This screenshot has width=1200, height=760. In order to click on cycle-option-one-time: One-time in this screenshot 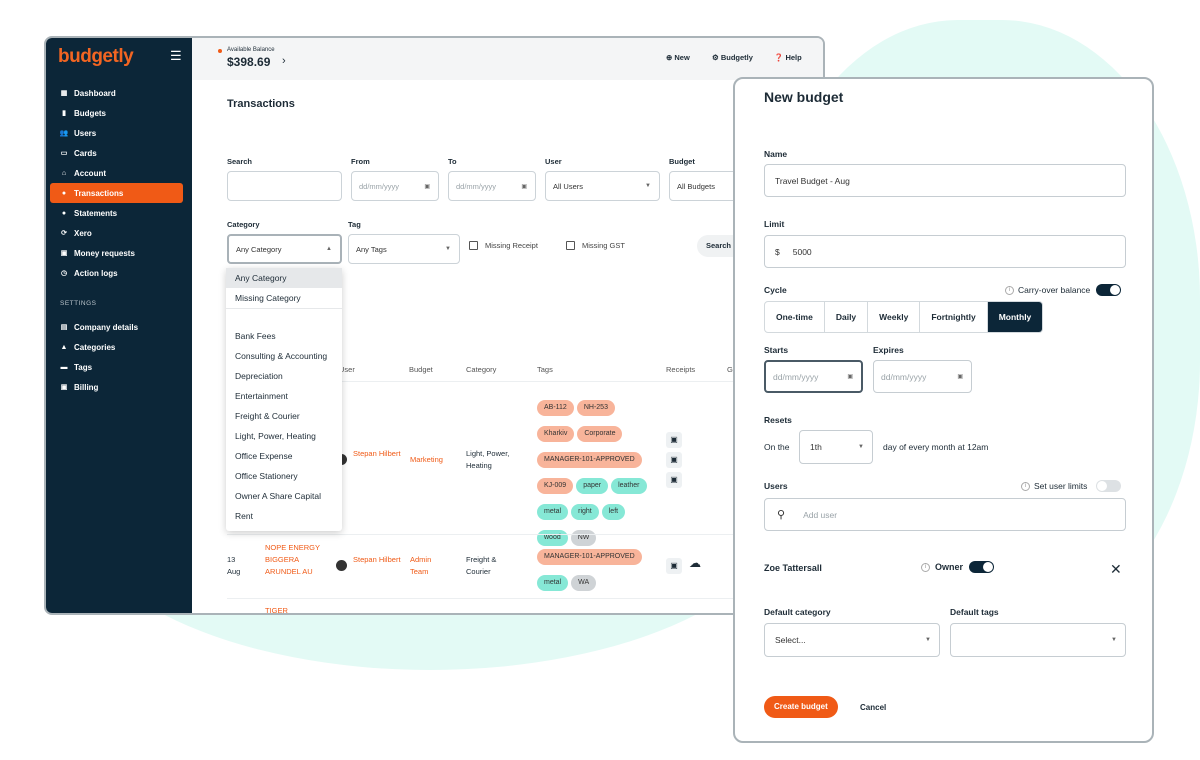, I will do `click(795, 317)`.